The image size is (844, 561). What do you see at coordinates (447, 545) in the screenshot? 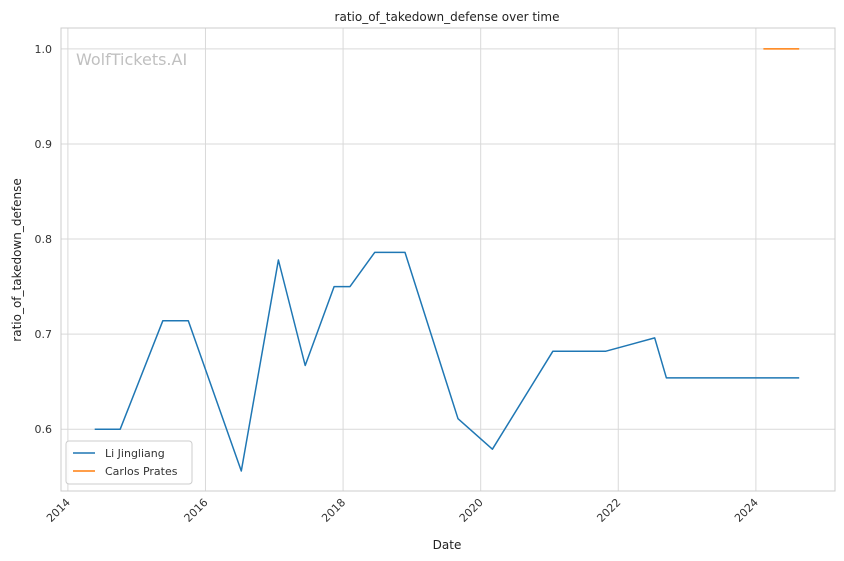
I see `x-axis-title: Date` at bounding box center [447, 545].